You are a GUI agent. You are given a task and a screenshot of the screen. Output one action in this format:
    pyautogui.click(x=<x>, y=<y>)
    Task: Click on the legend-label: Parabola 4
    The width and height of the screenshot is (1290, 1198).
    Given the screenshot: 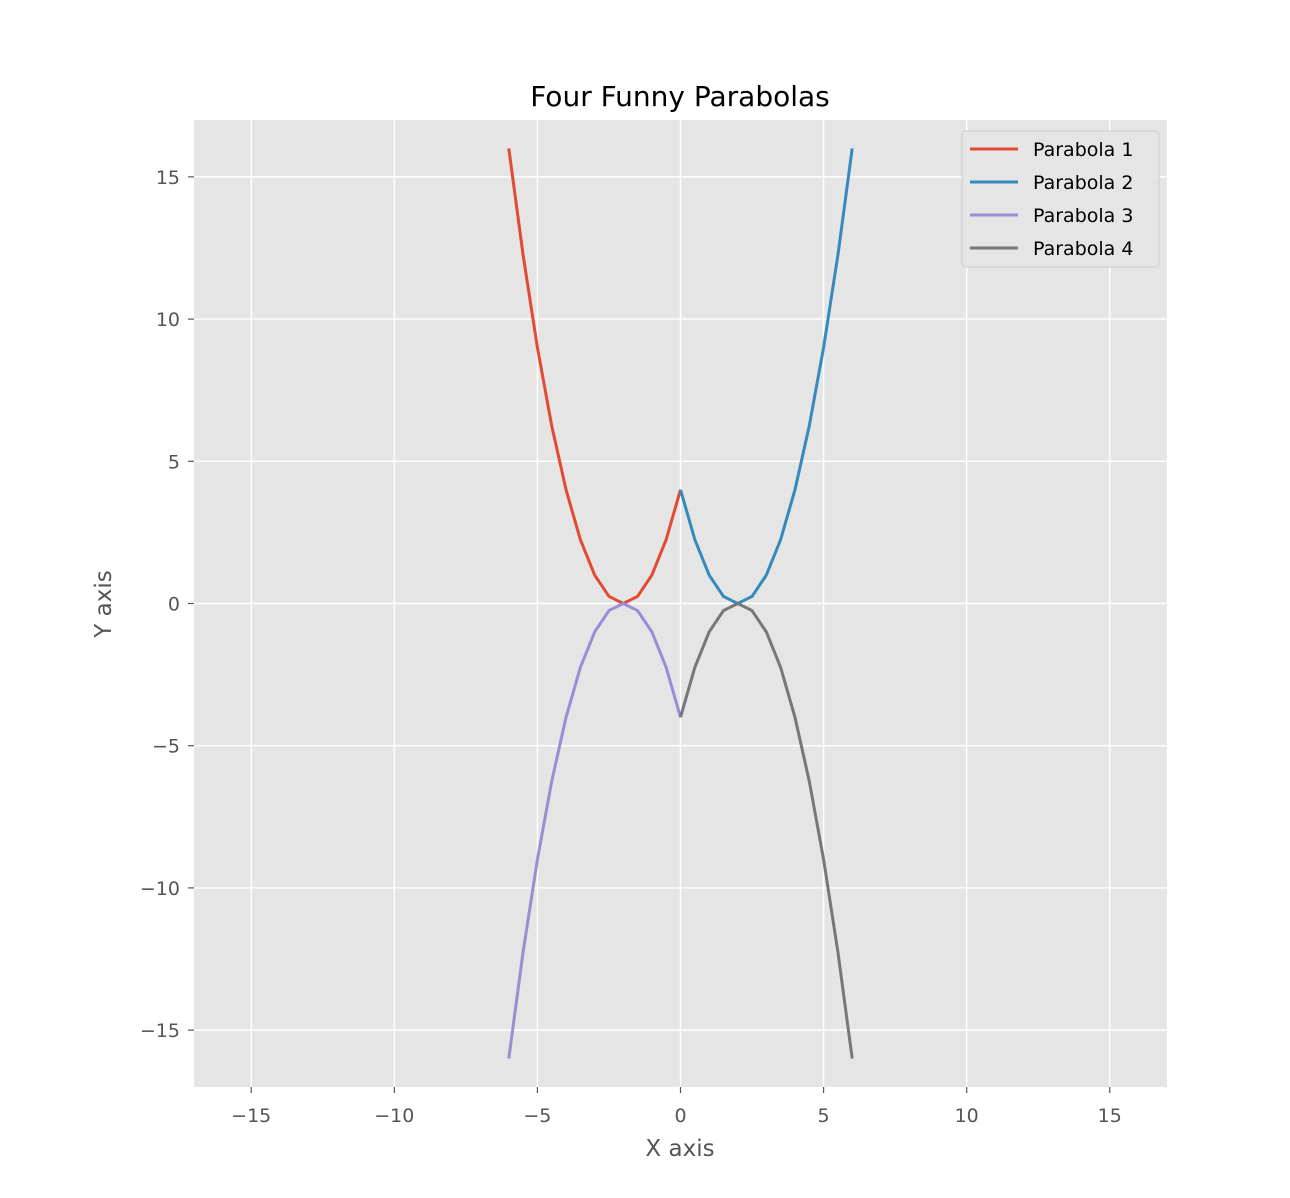 What is the action you would take?
    pyautogui.click(x=1083, y=249)
    